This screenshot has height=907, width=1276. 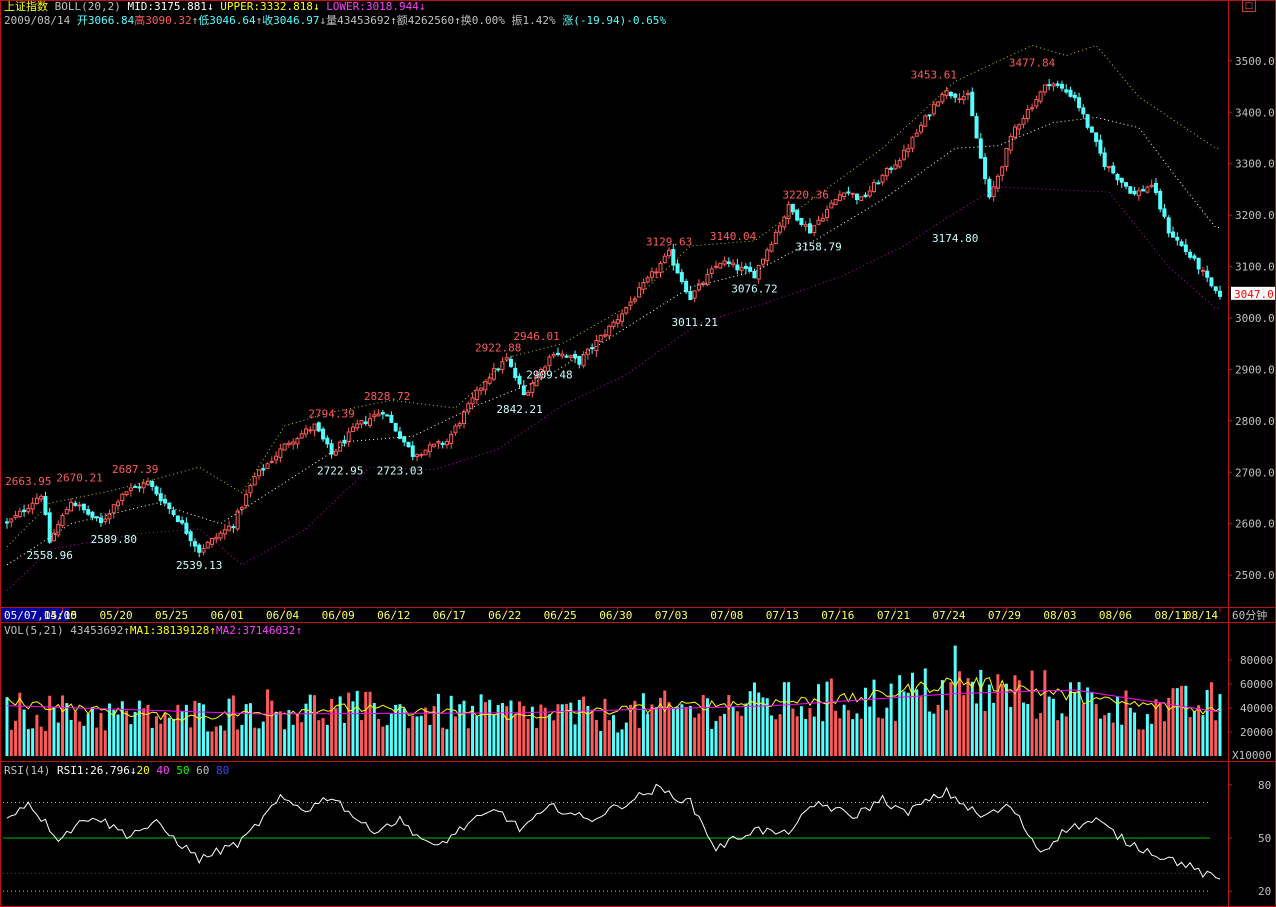 What do you see at coordinates (116, 770) in the screenshot?
I see `rsi-header: RSI(14) RSI1:26.796↓20 40 50 60 80` at bounding box center [116, 770].